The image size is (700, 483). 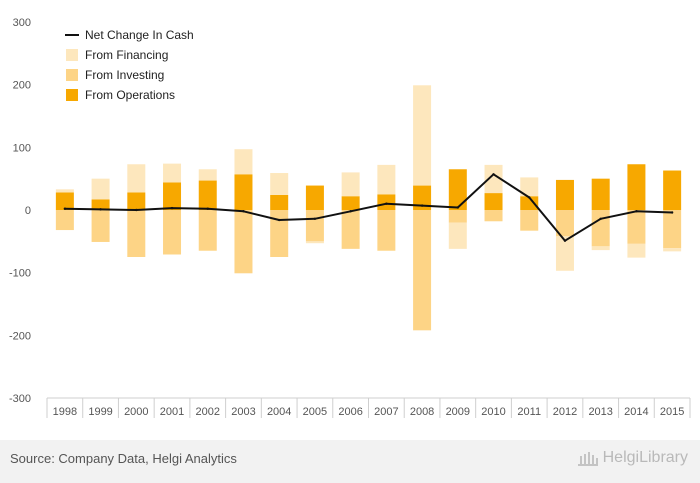 What do you see at coordinates (493, 412) in the screenshot?
I see `x-tick-label: 2010` at bounding box center [493, 412].